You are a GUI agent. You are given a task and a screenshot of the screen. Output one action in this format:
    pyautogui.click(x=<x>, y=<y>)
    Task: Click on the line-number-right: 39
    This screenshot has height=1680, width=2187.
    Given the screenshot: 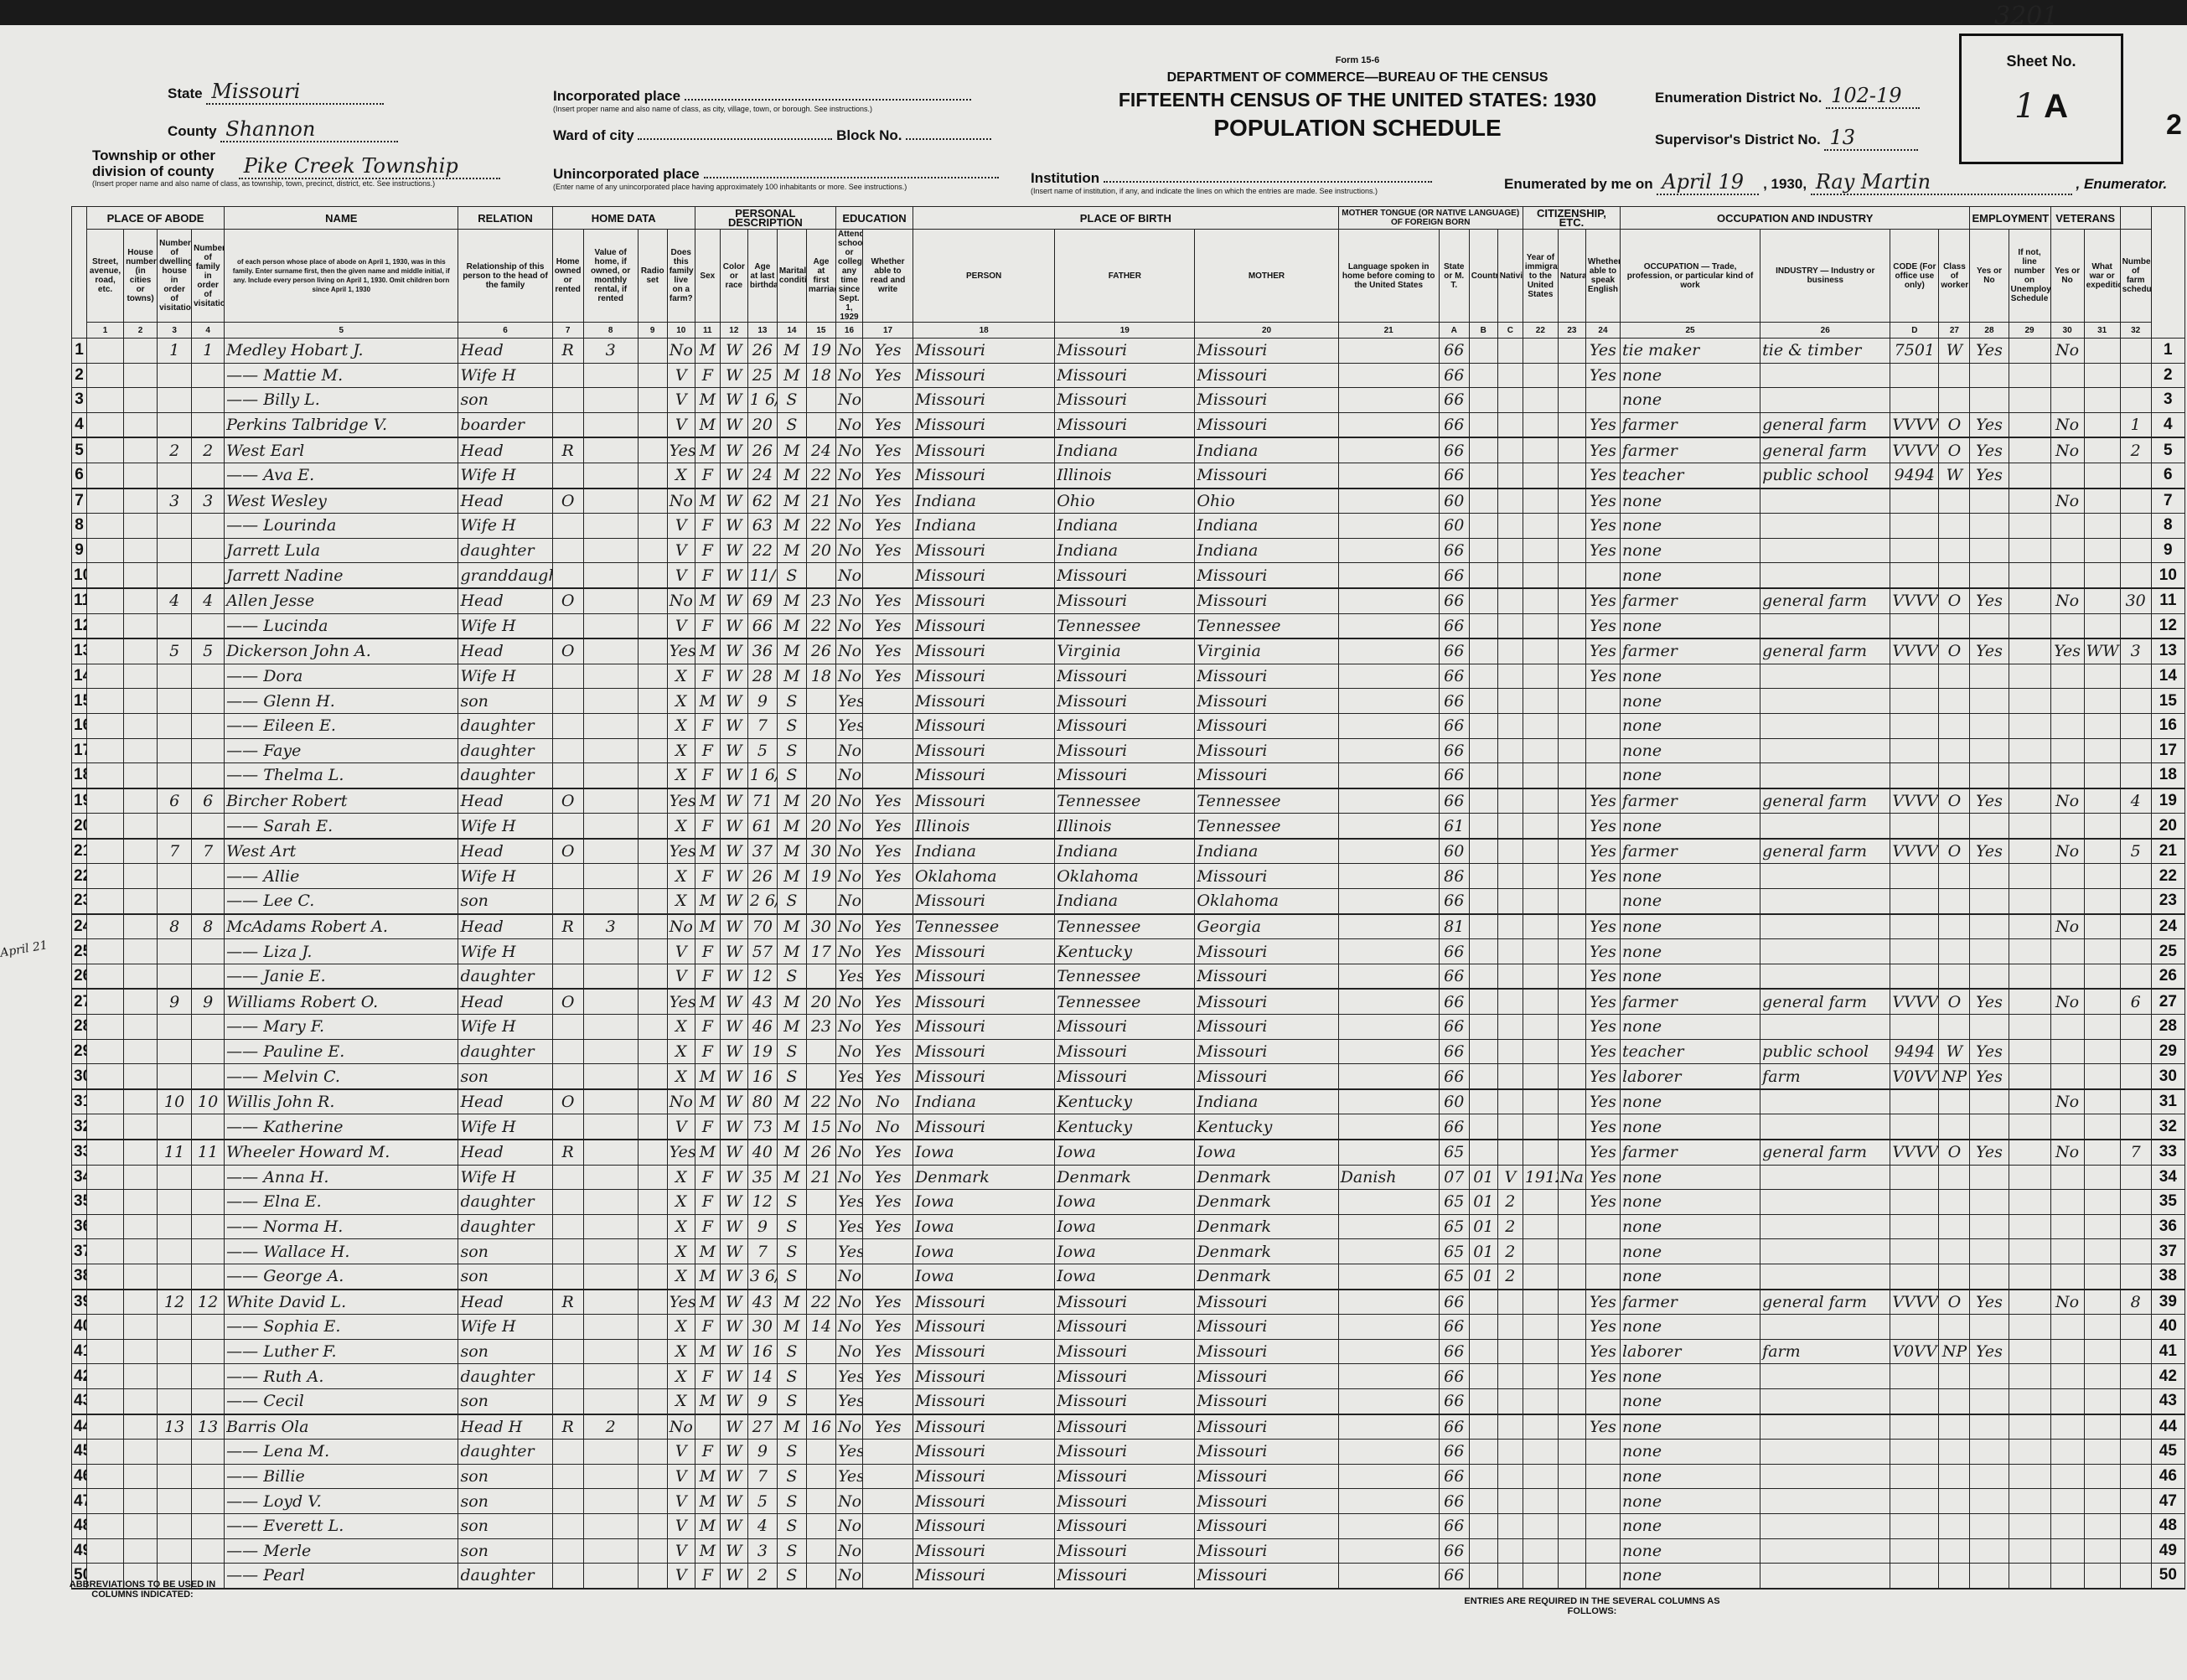 What is the action you would take?
    pyautogui.click(x=2168, y=1302)
    